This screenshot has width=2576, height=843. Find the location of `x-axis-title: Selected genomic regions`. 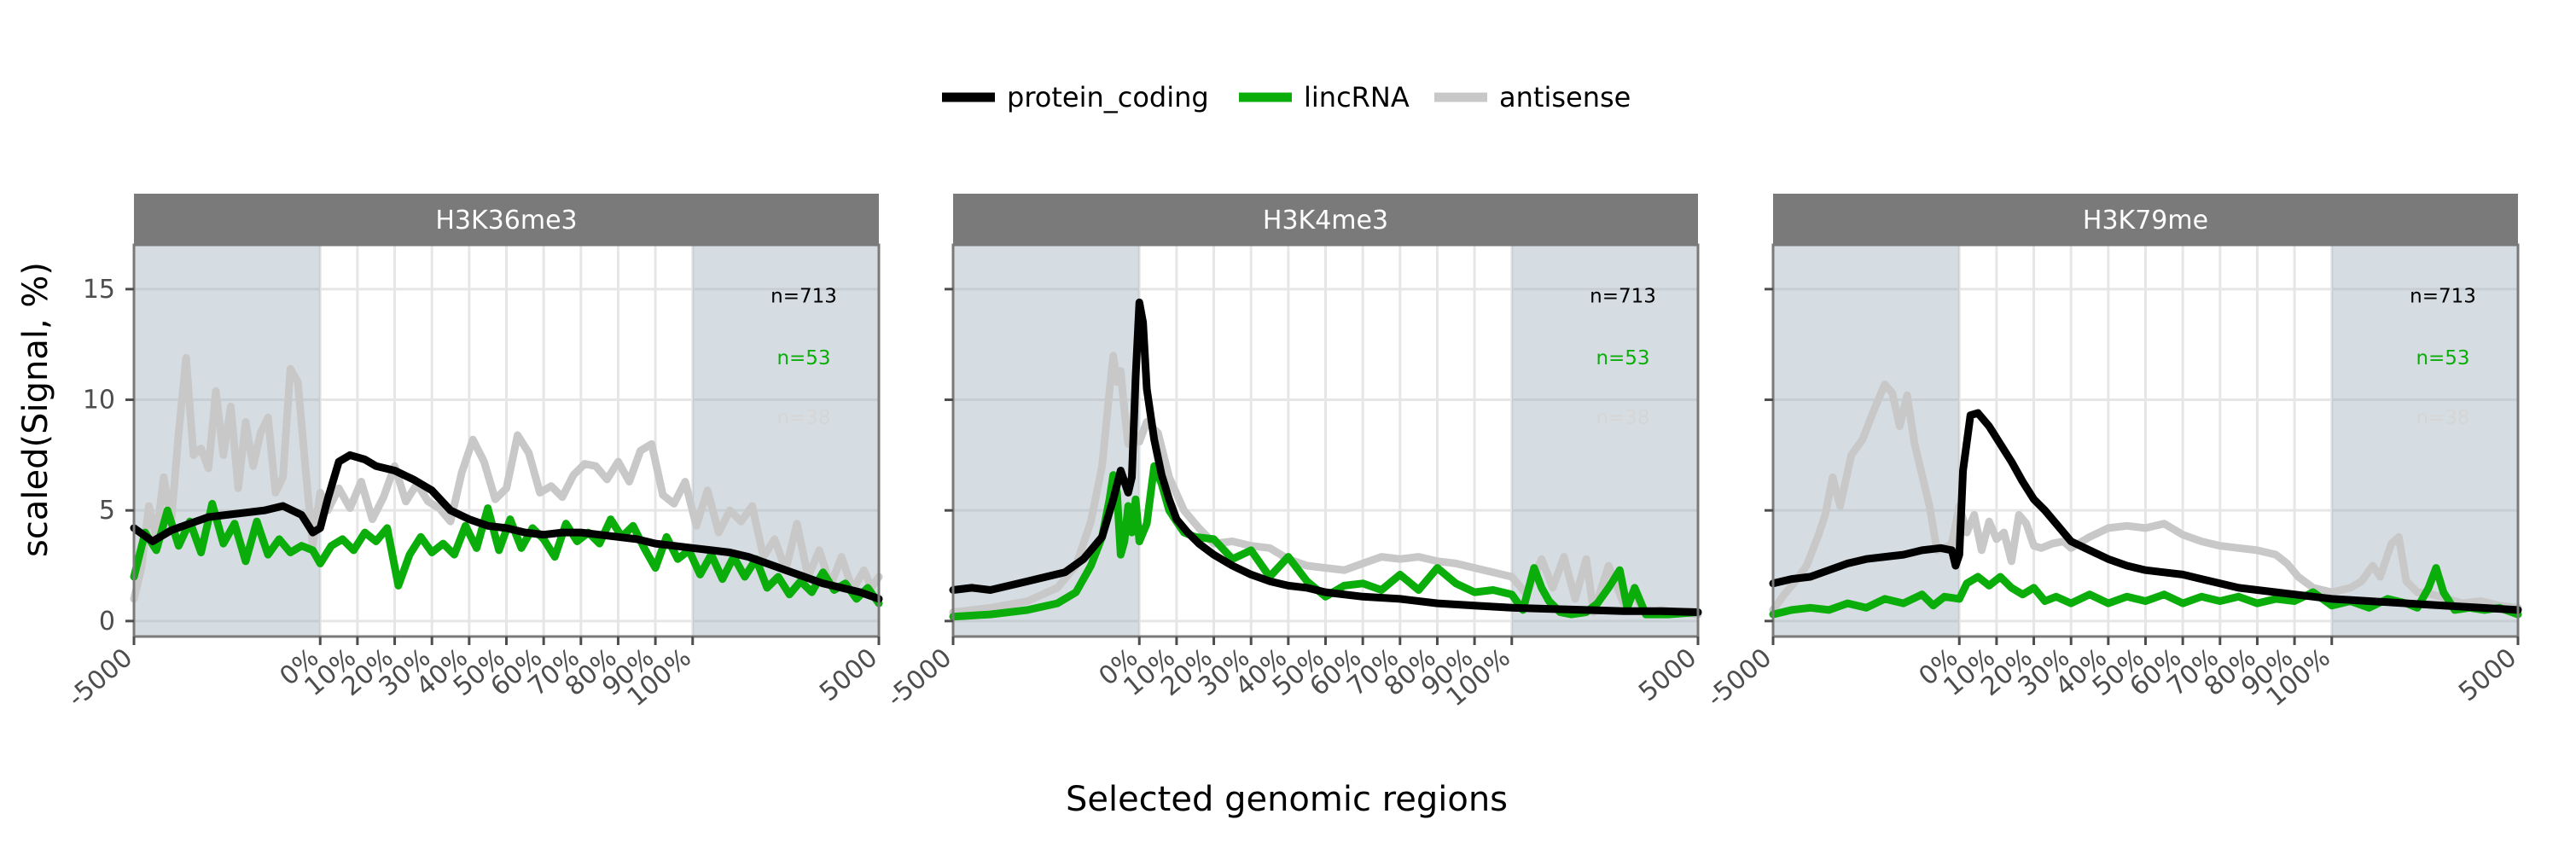

x-axis-title: Selected genomic regions is located at coordinates (1287, 799).